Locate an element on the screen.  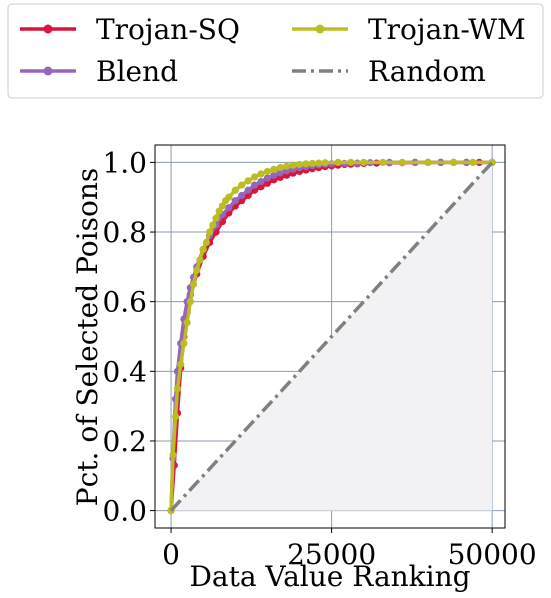
legend-entry-random: Random is located at coordinates (389, 71).